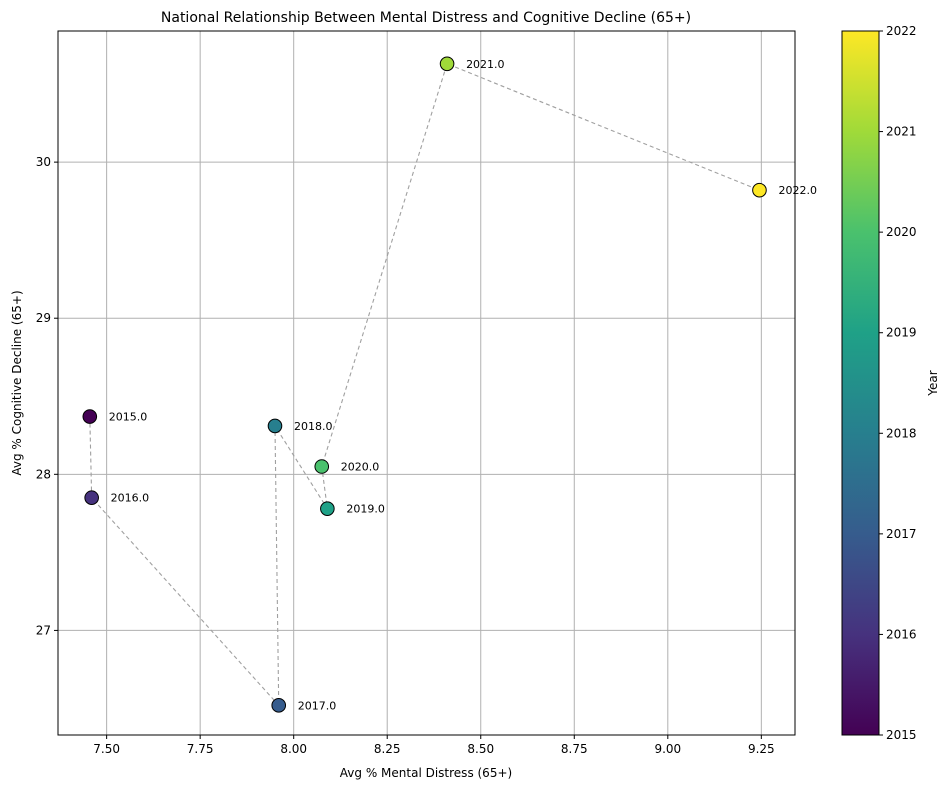 This screenshot has width=951, height=790. What do you see at coordinates (279, 705) in the screenshot?
I see `data-point-2017` at bounding box center [279, 705].